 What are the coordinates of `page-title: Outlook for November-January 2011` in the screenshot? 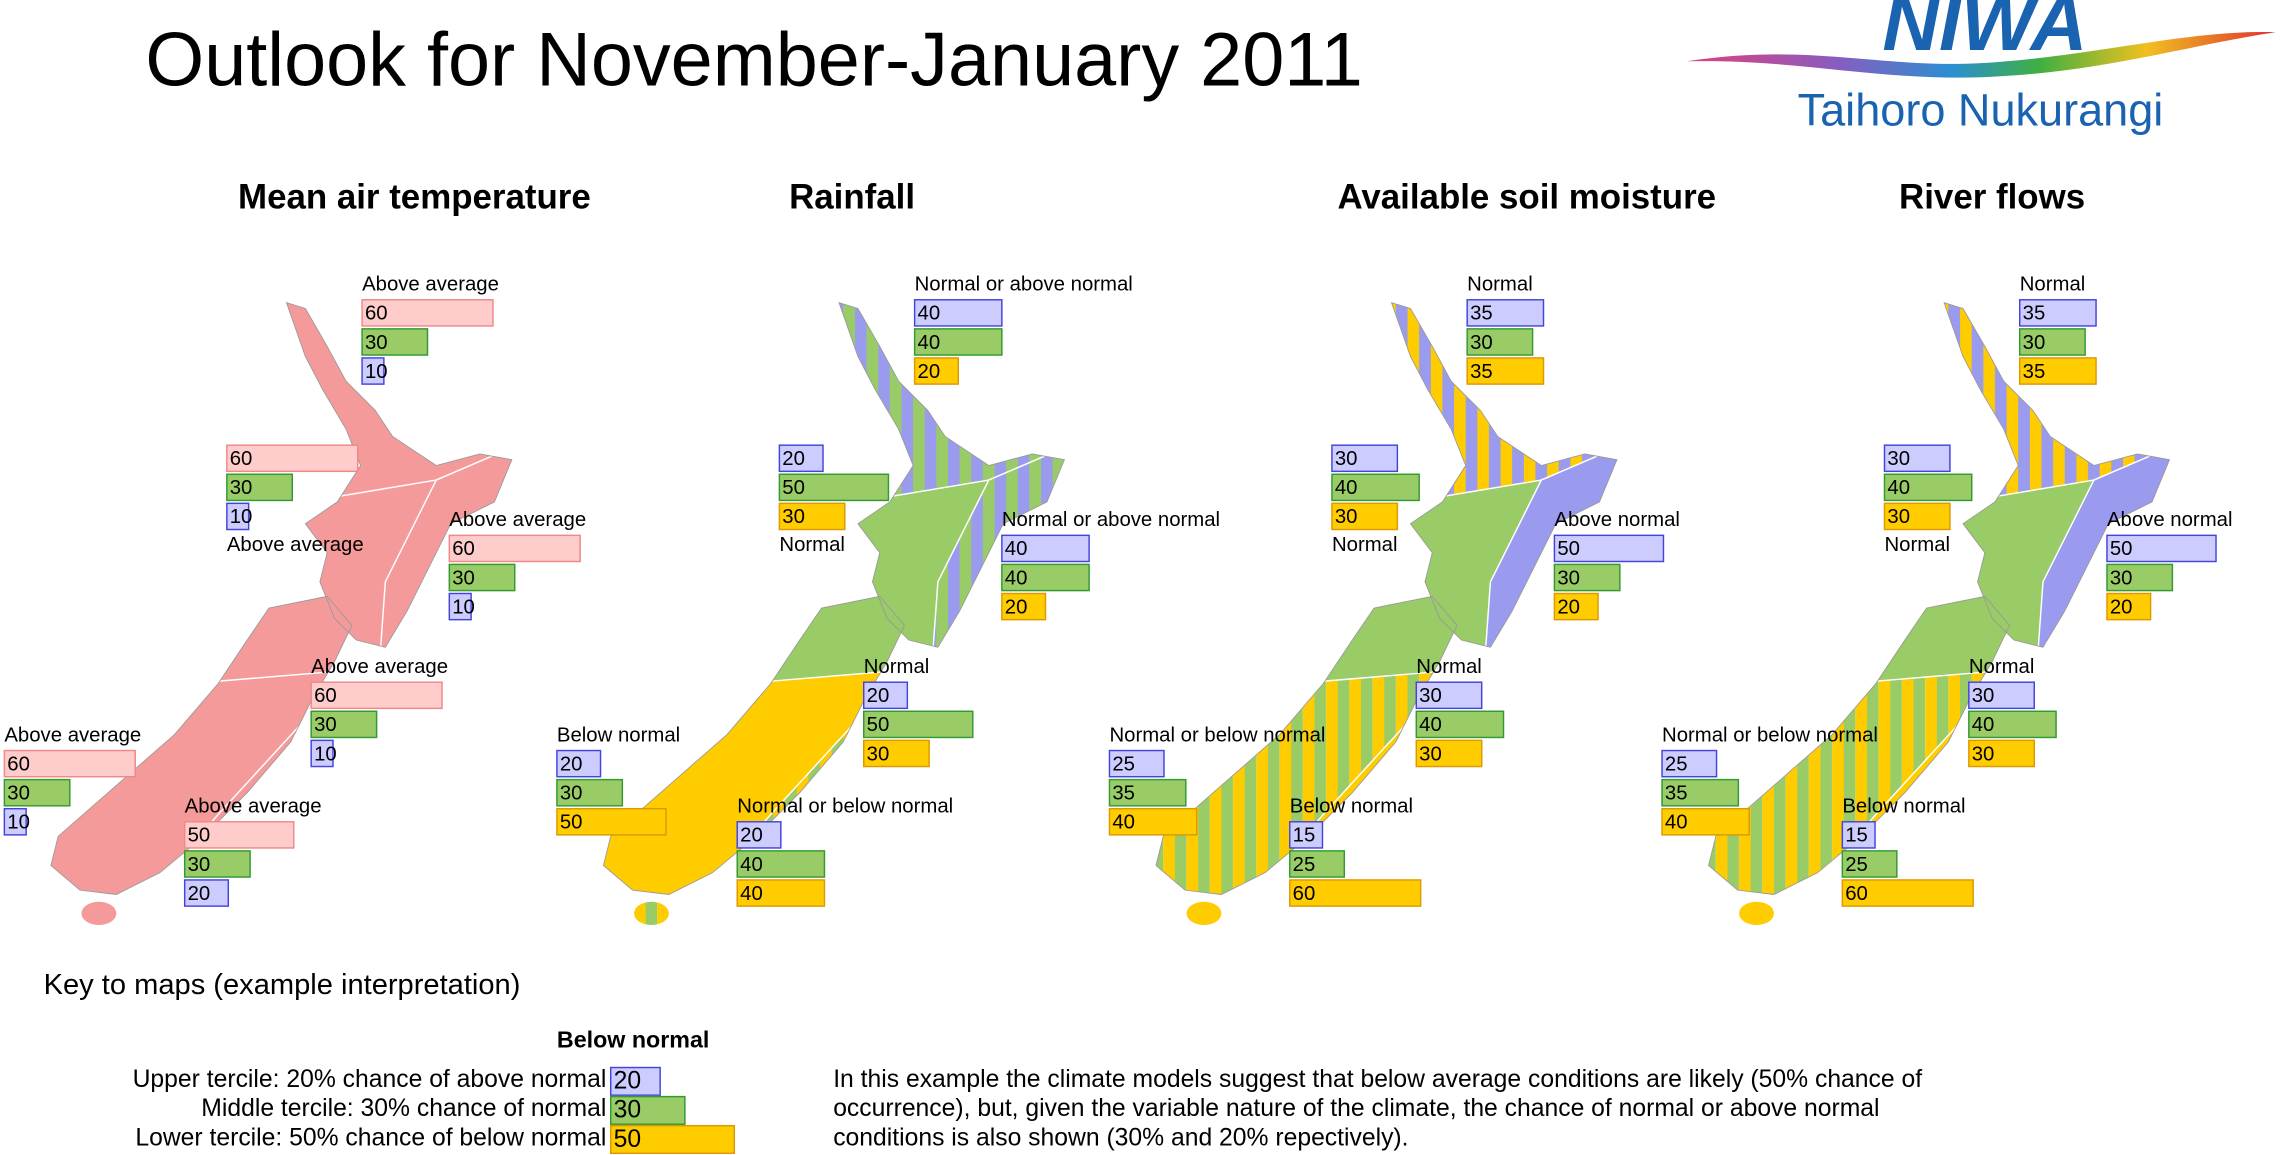 It's located at (753, 61).